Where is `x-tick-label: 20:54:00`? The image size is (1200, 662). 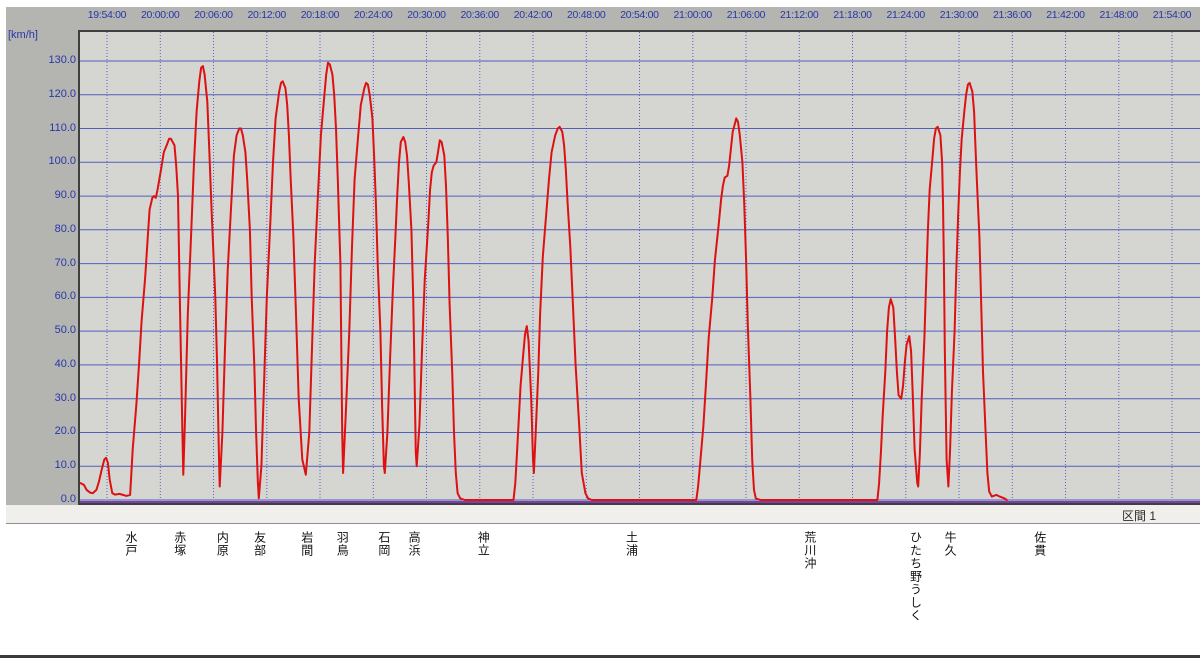
x-tick-label: 20:54:00 is located at coordinates (639, 15).